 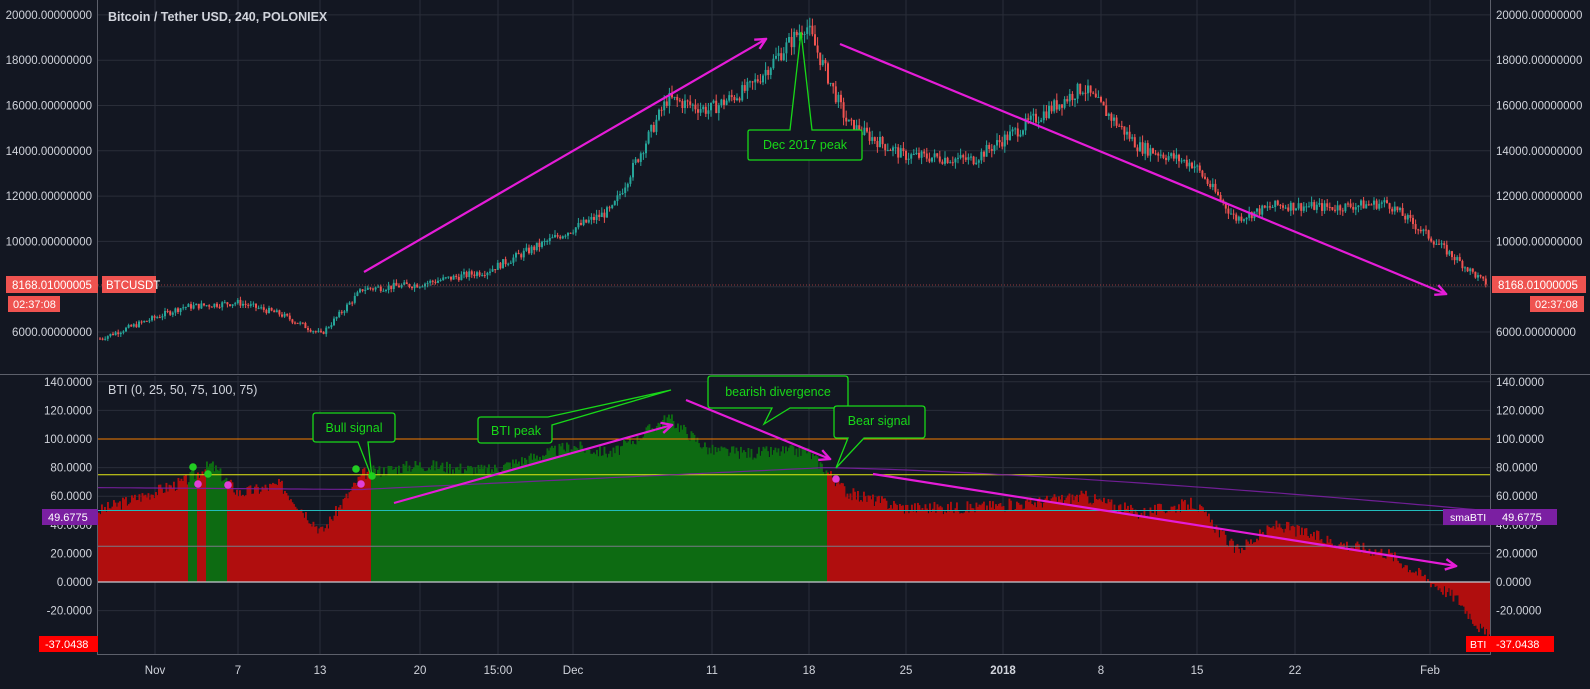 I want to click on sma-badge-right, so click(x=1500, y=517).